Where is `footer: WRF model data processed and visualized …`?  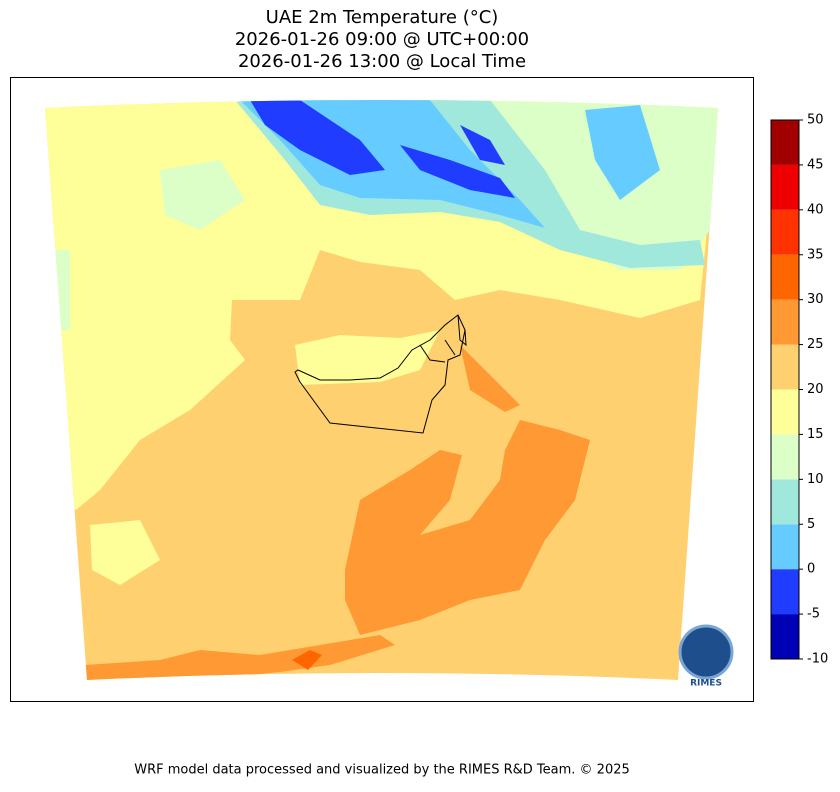
footer: WRF model data processed and visualized … is located at coordinates (382, 770).